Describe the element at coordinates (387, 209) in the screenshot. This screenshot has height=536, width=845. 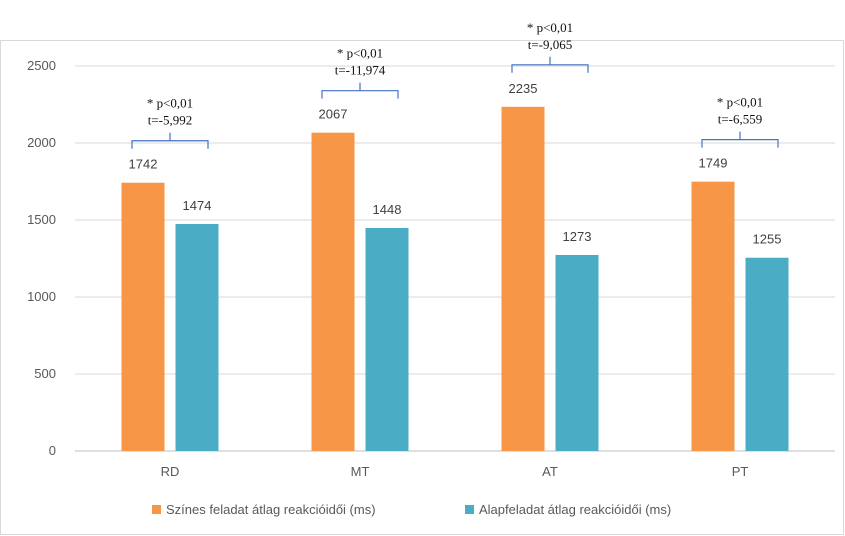
I see `data-label: 1448` at that location.